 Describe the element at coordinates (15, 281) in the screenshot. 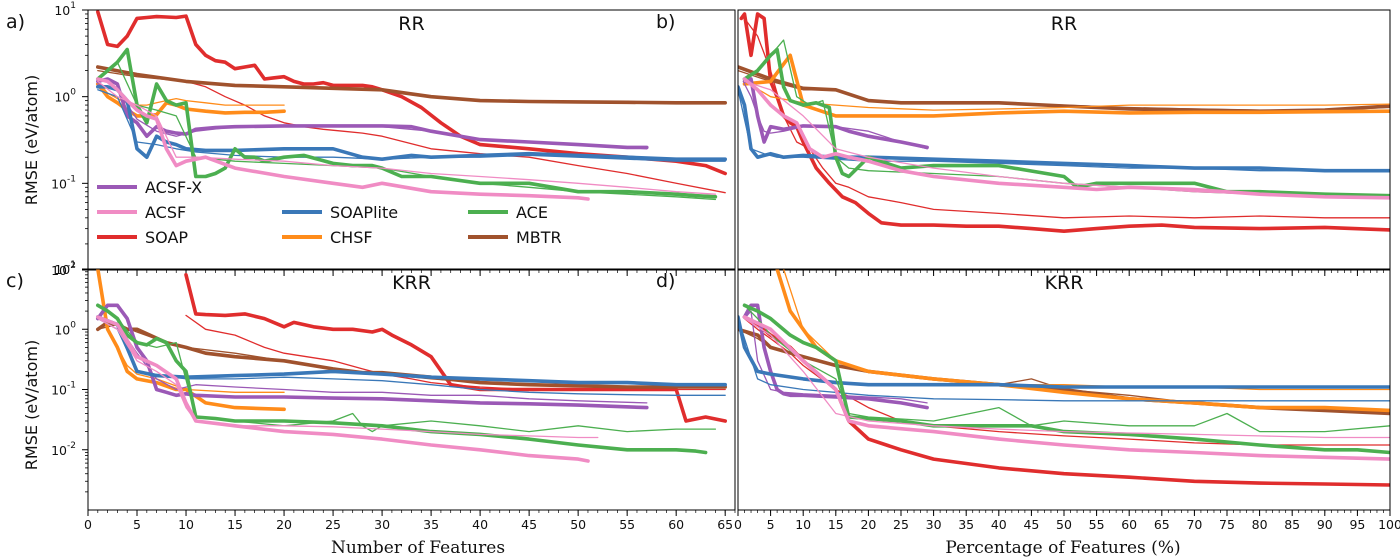

I see `panel-letter: c)` at that location.